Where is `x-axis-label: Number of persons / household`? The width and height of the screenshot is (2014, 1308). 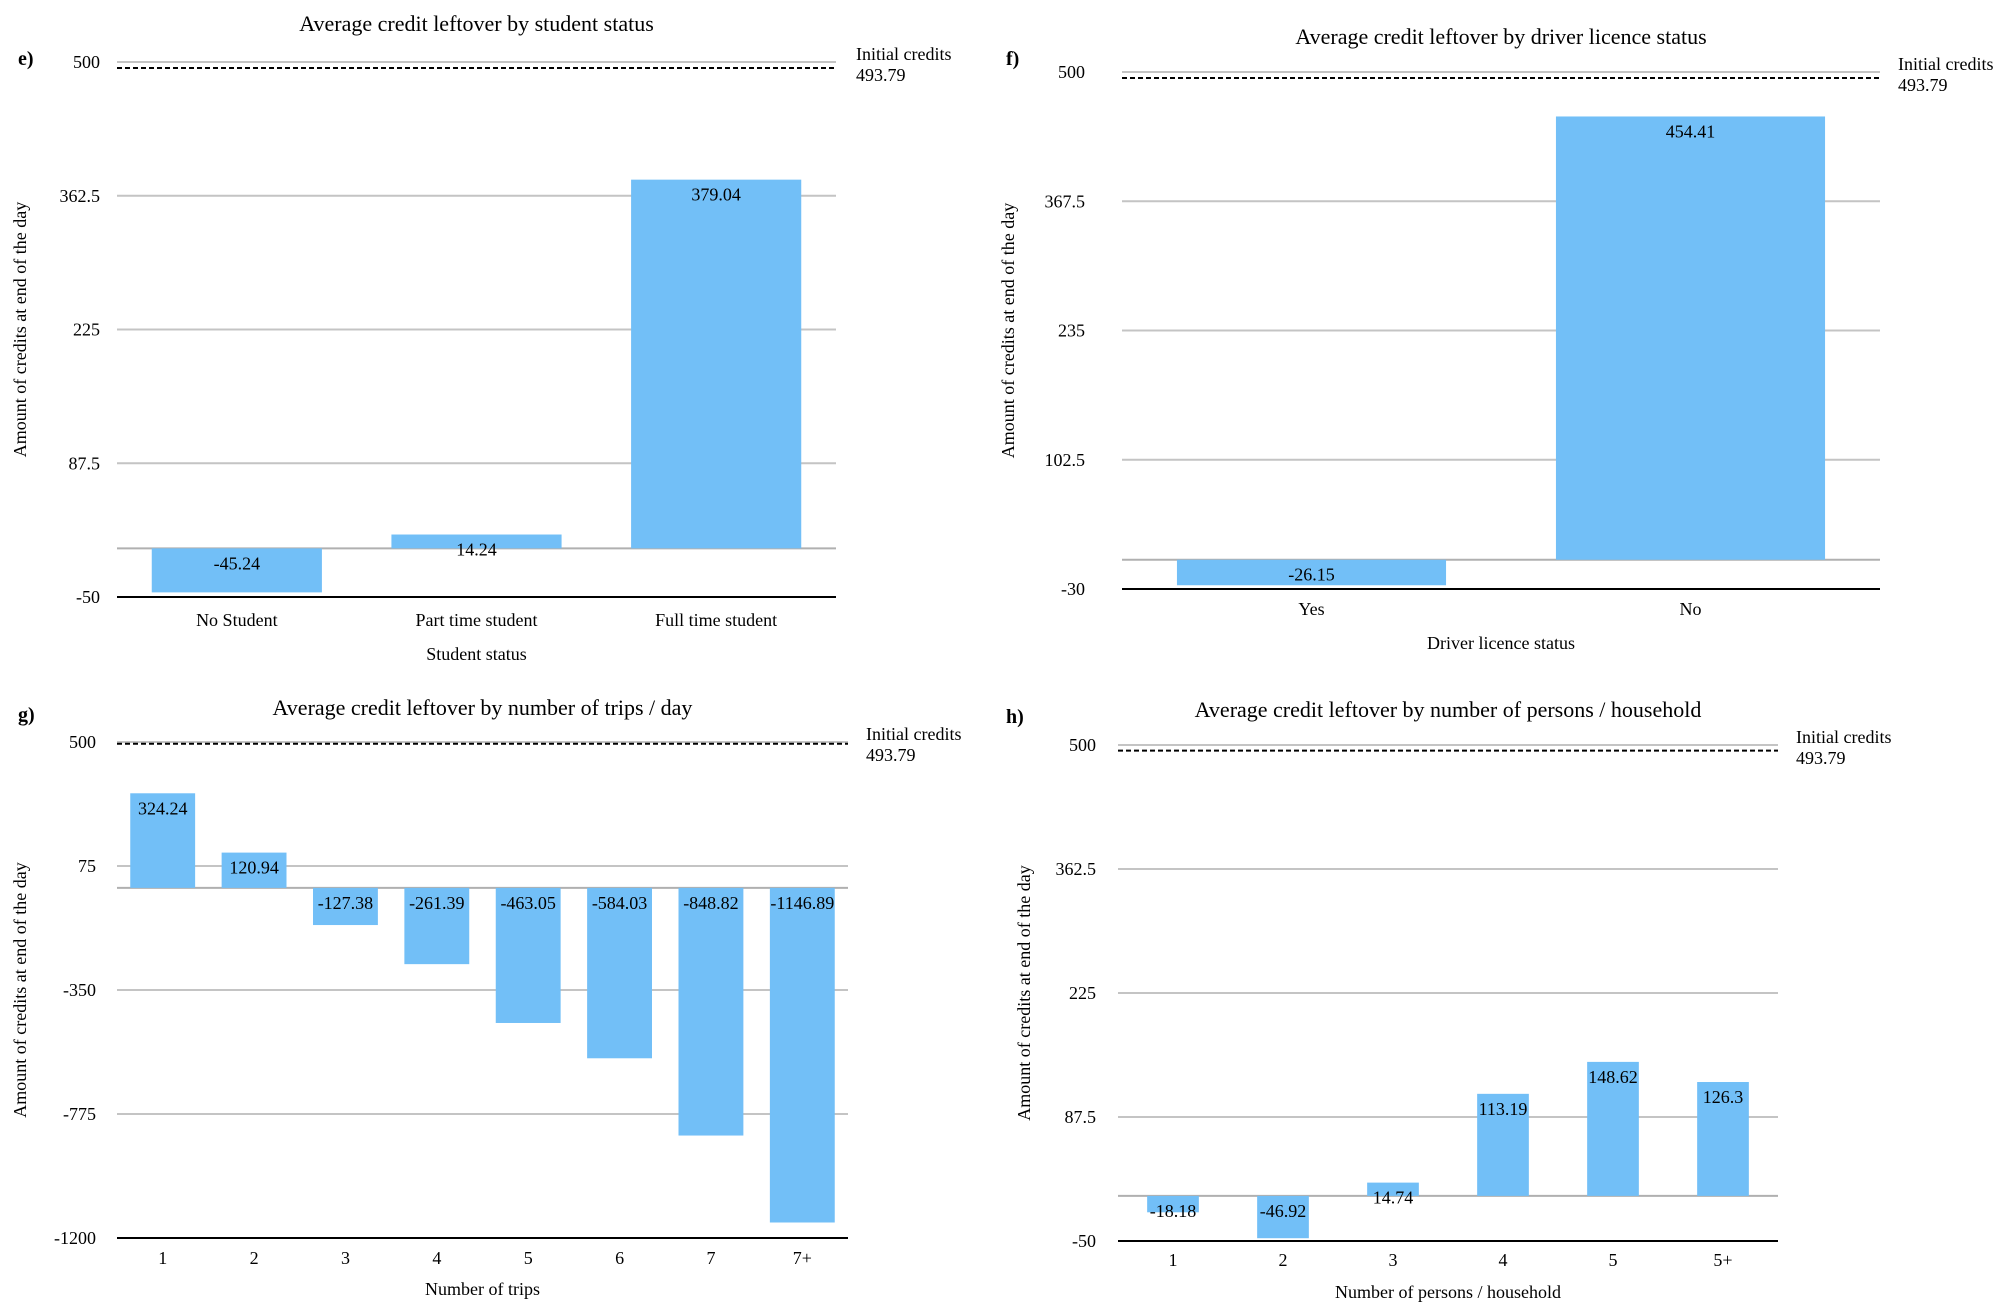
x-axis-label: Number of persons / household is located at coordinates (1448, 1292).